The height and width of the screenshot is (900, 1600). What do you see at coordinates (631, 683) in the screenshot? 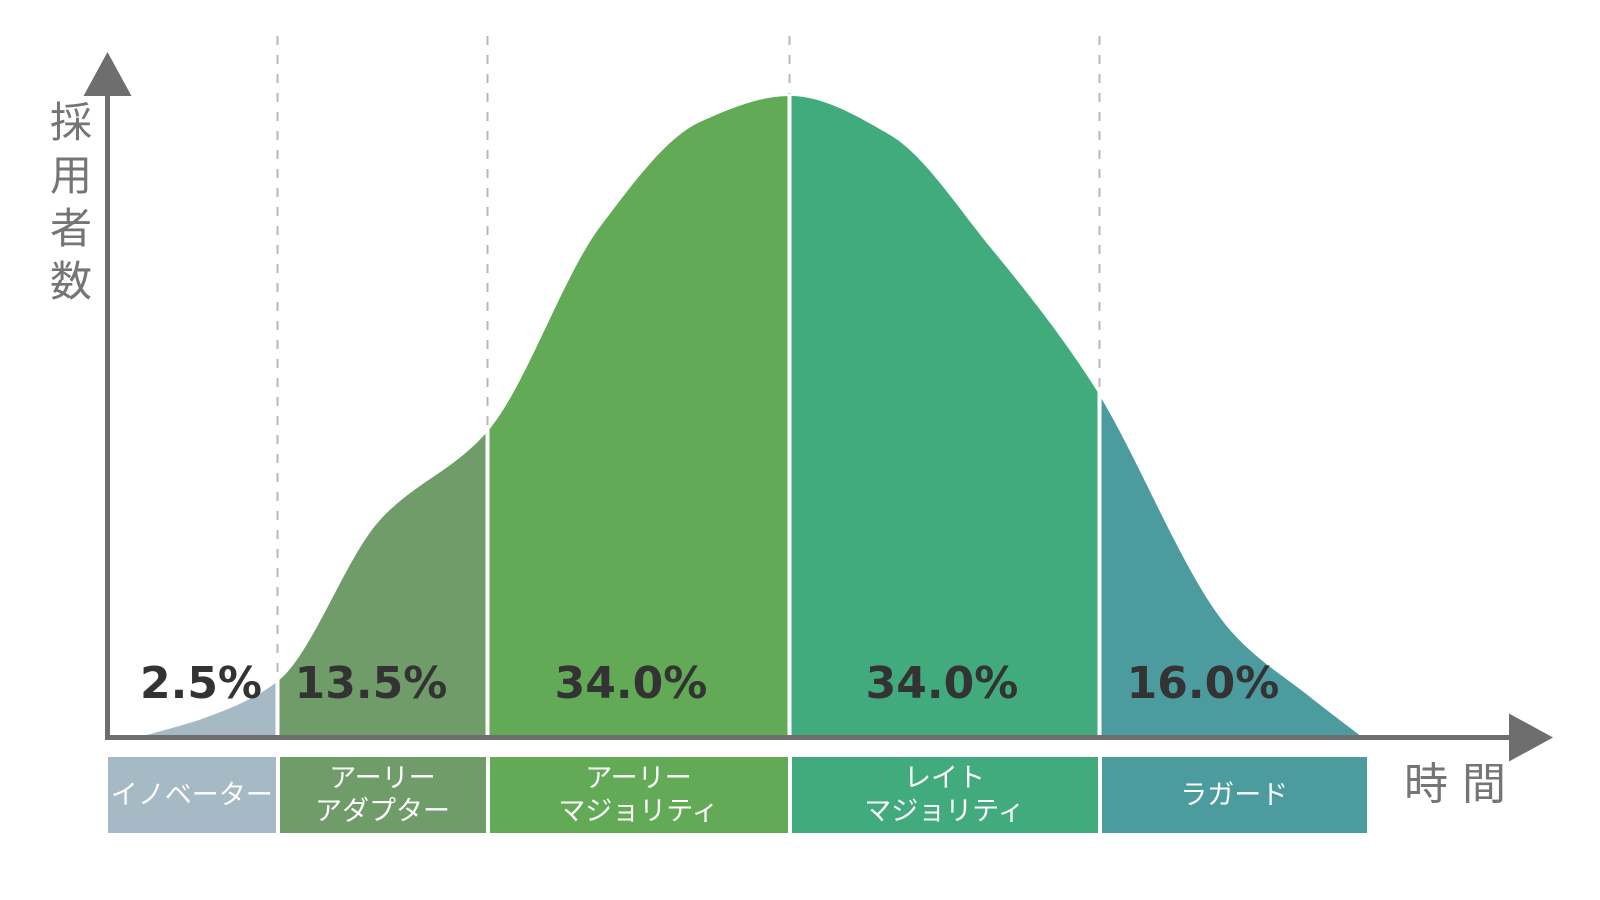
I see `percent-label-early-majority: 34.0%` at bounding box center [631, 683].